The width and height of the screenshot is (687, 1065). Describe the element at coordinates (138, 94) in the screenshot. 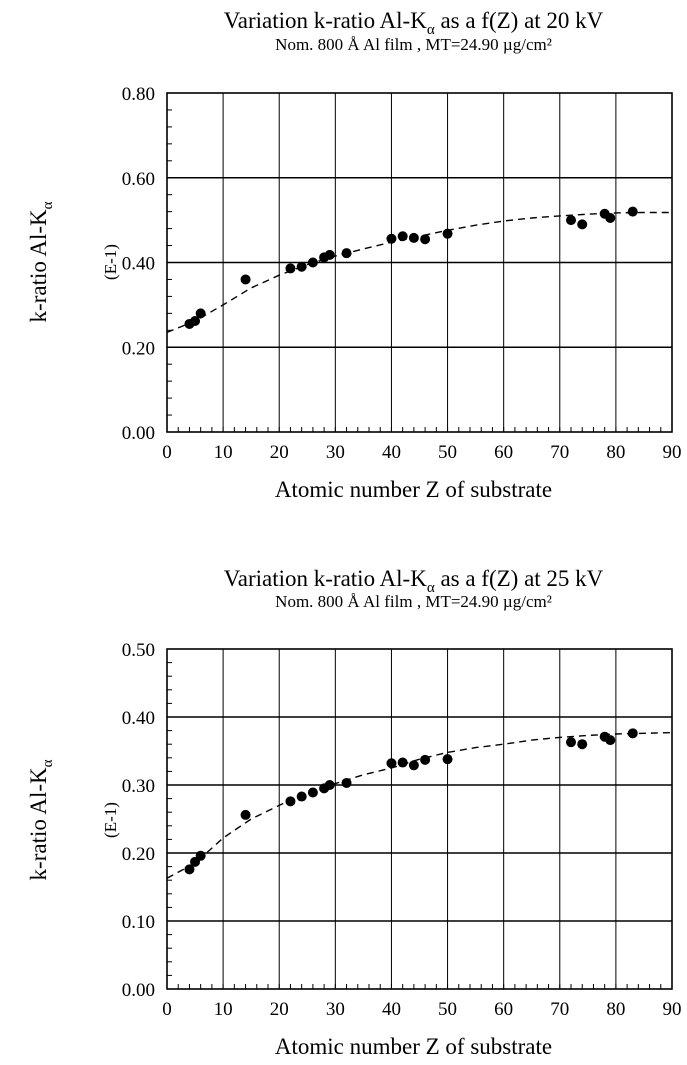

I see `y-tick-label: 0.80` at that location.